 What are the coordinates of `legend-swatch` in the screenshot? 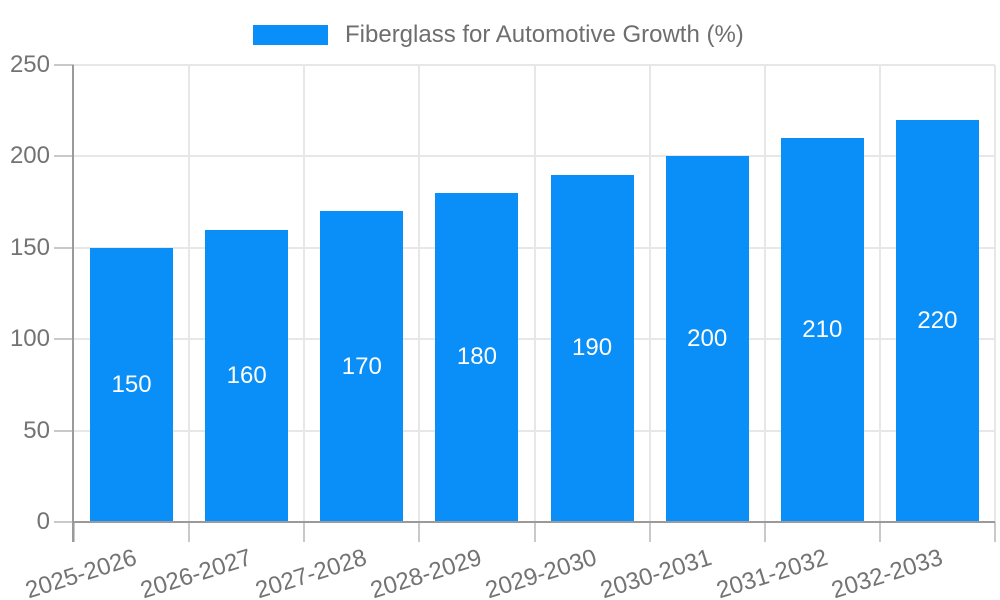 It's located at (290, 35).